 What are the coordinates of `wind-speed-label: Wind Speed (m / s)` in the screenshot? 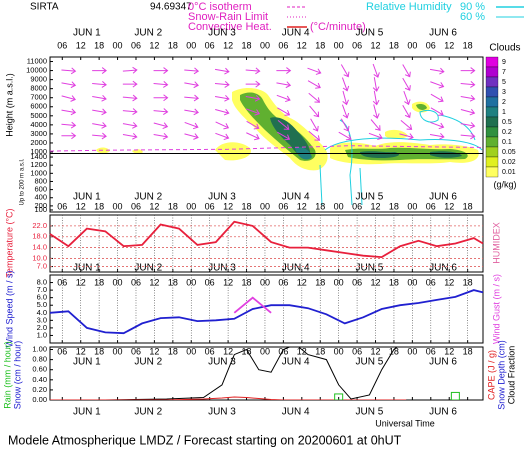 It's located at (9, 308).